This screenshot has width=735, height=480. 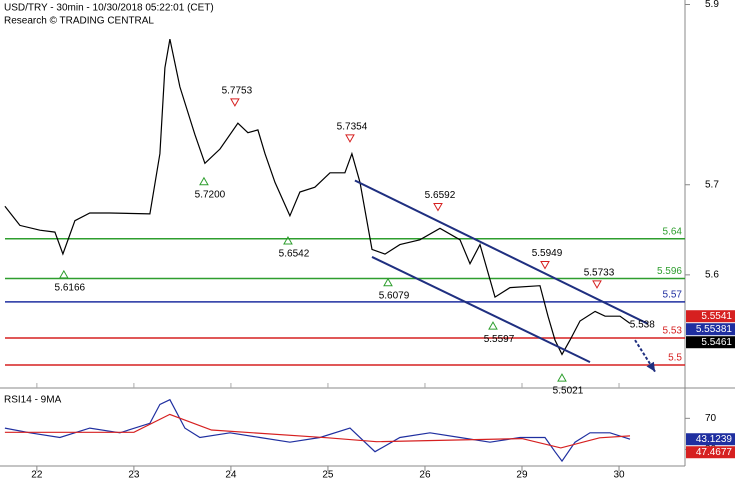 What do you see at coordinates (669, 271) in the screenshot?
I see `level-label: 5.596` at bounding box center [669, 271].